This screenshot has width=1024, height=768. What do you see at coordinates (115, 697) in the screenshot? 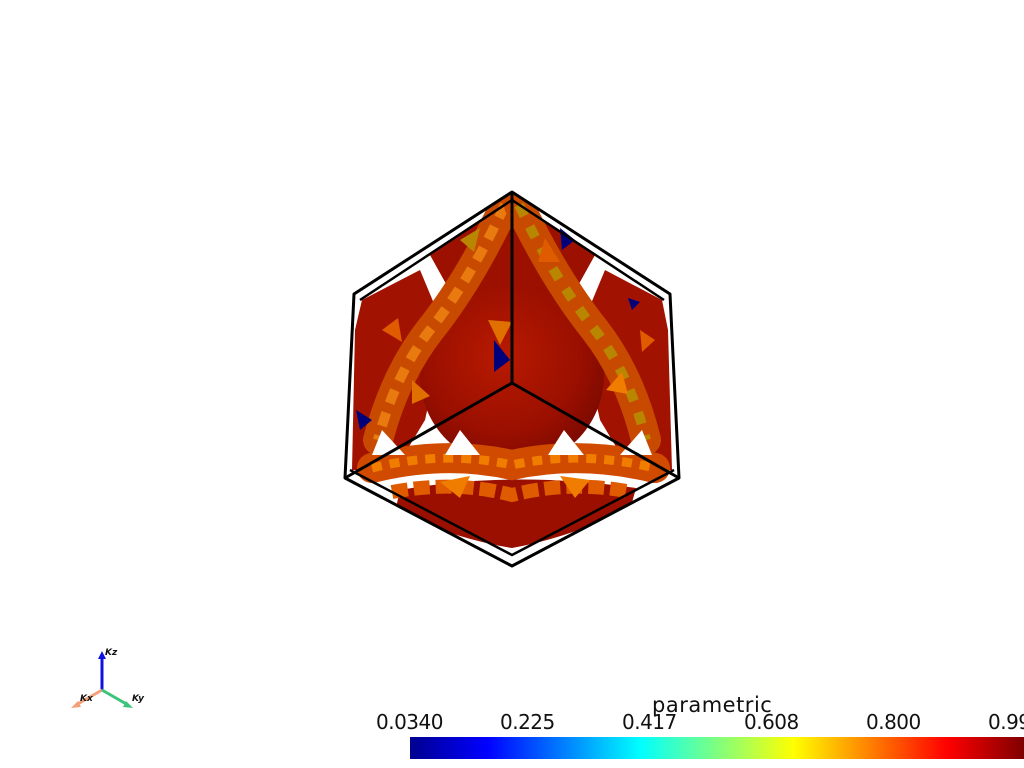
I see `ky-axis-icon` at bounding box center [115, 697].